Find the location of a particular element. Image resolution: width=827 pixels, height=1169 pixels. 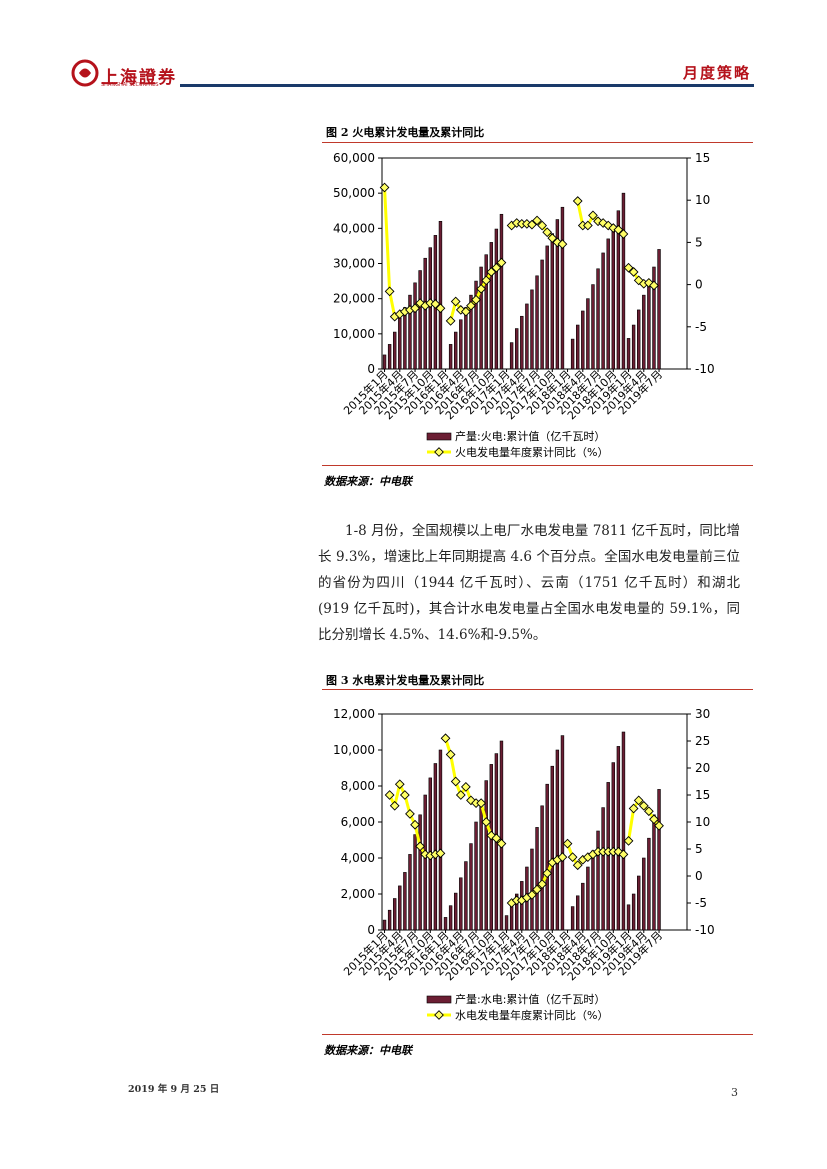

figure2-title: 图 2 火电累计发电量及累计同比 is located at coordinates (405, 132).